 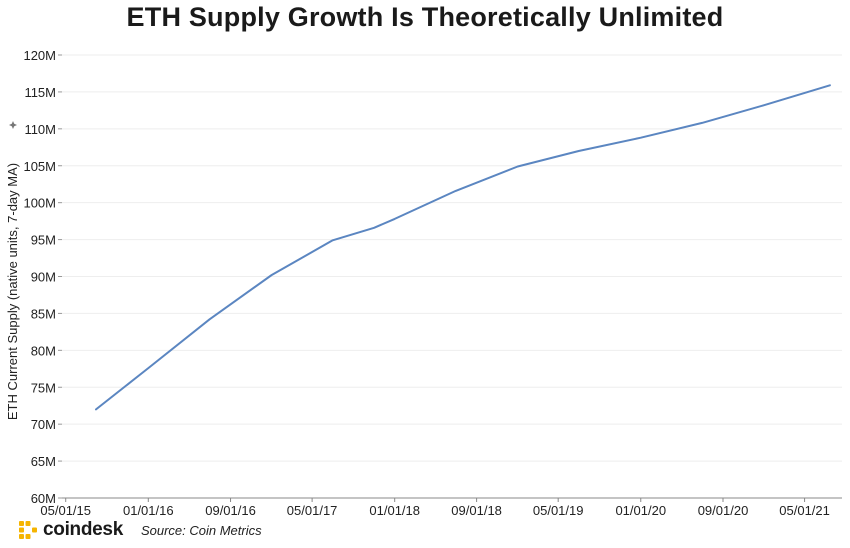 What do you see at coordinates (394, 510) in the screenshot?
I see `x-tick-label: 01/01/18` at bounding box center [394, 510].